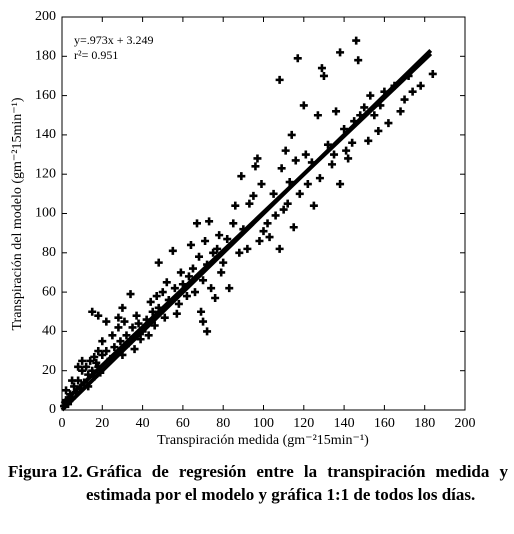  What do you see at coordinates (49, 291) in the screenshot?
I see `y-tick-label: 60` at bounding box center [49, 291].